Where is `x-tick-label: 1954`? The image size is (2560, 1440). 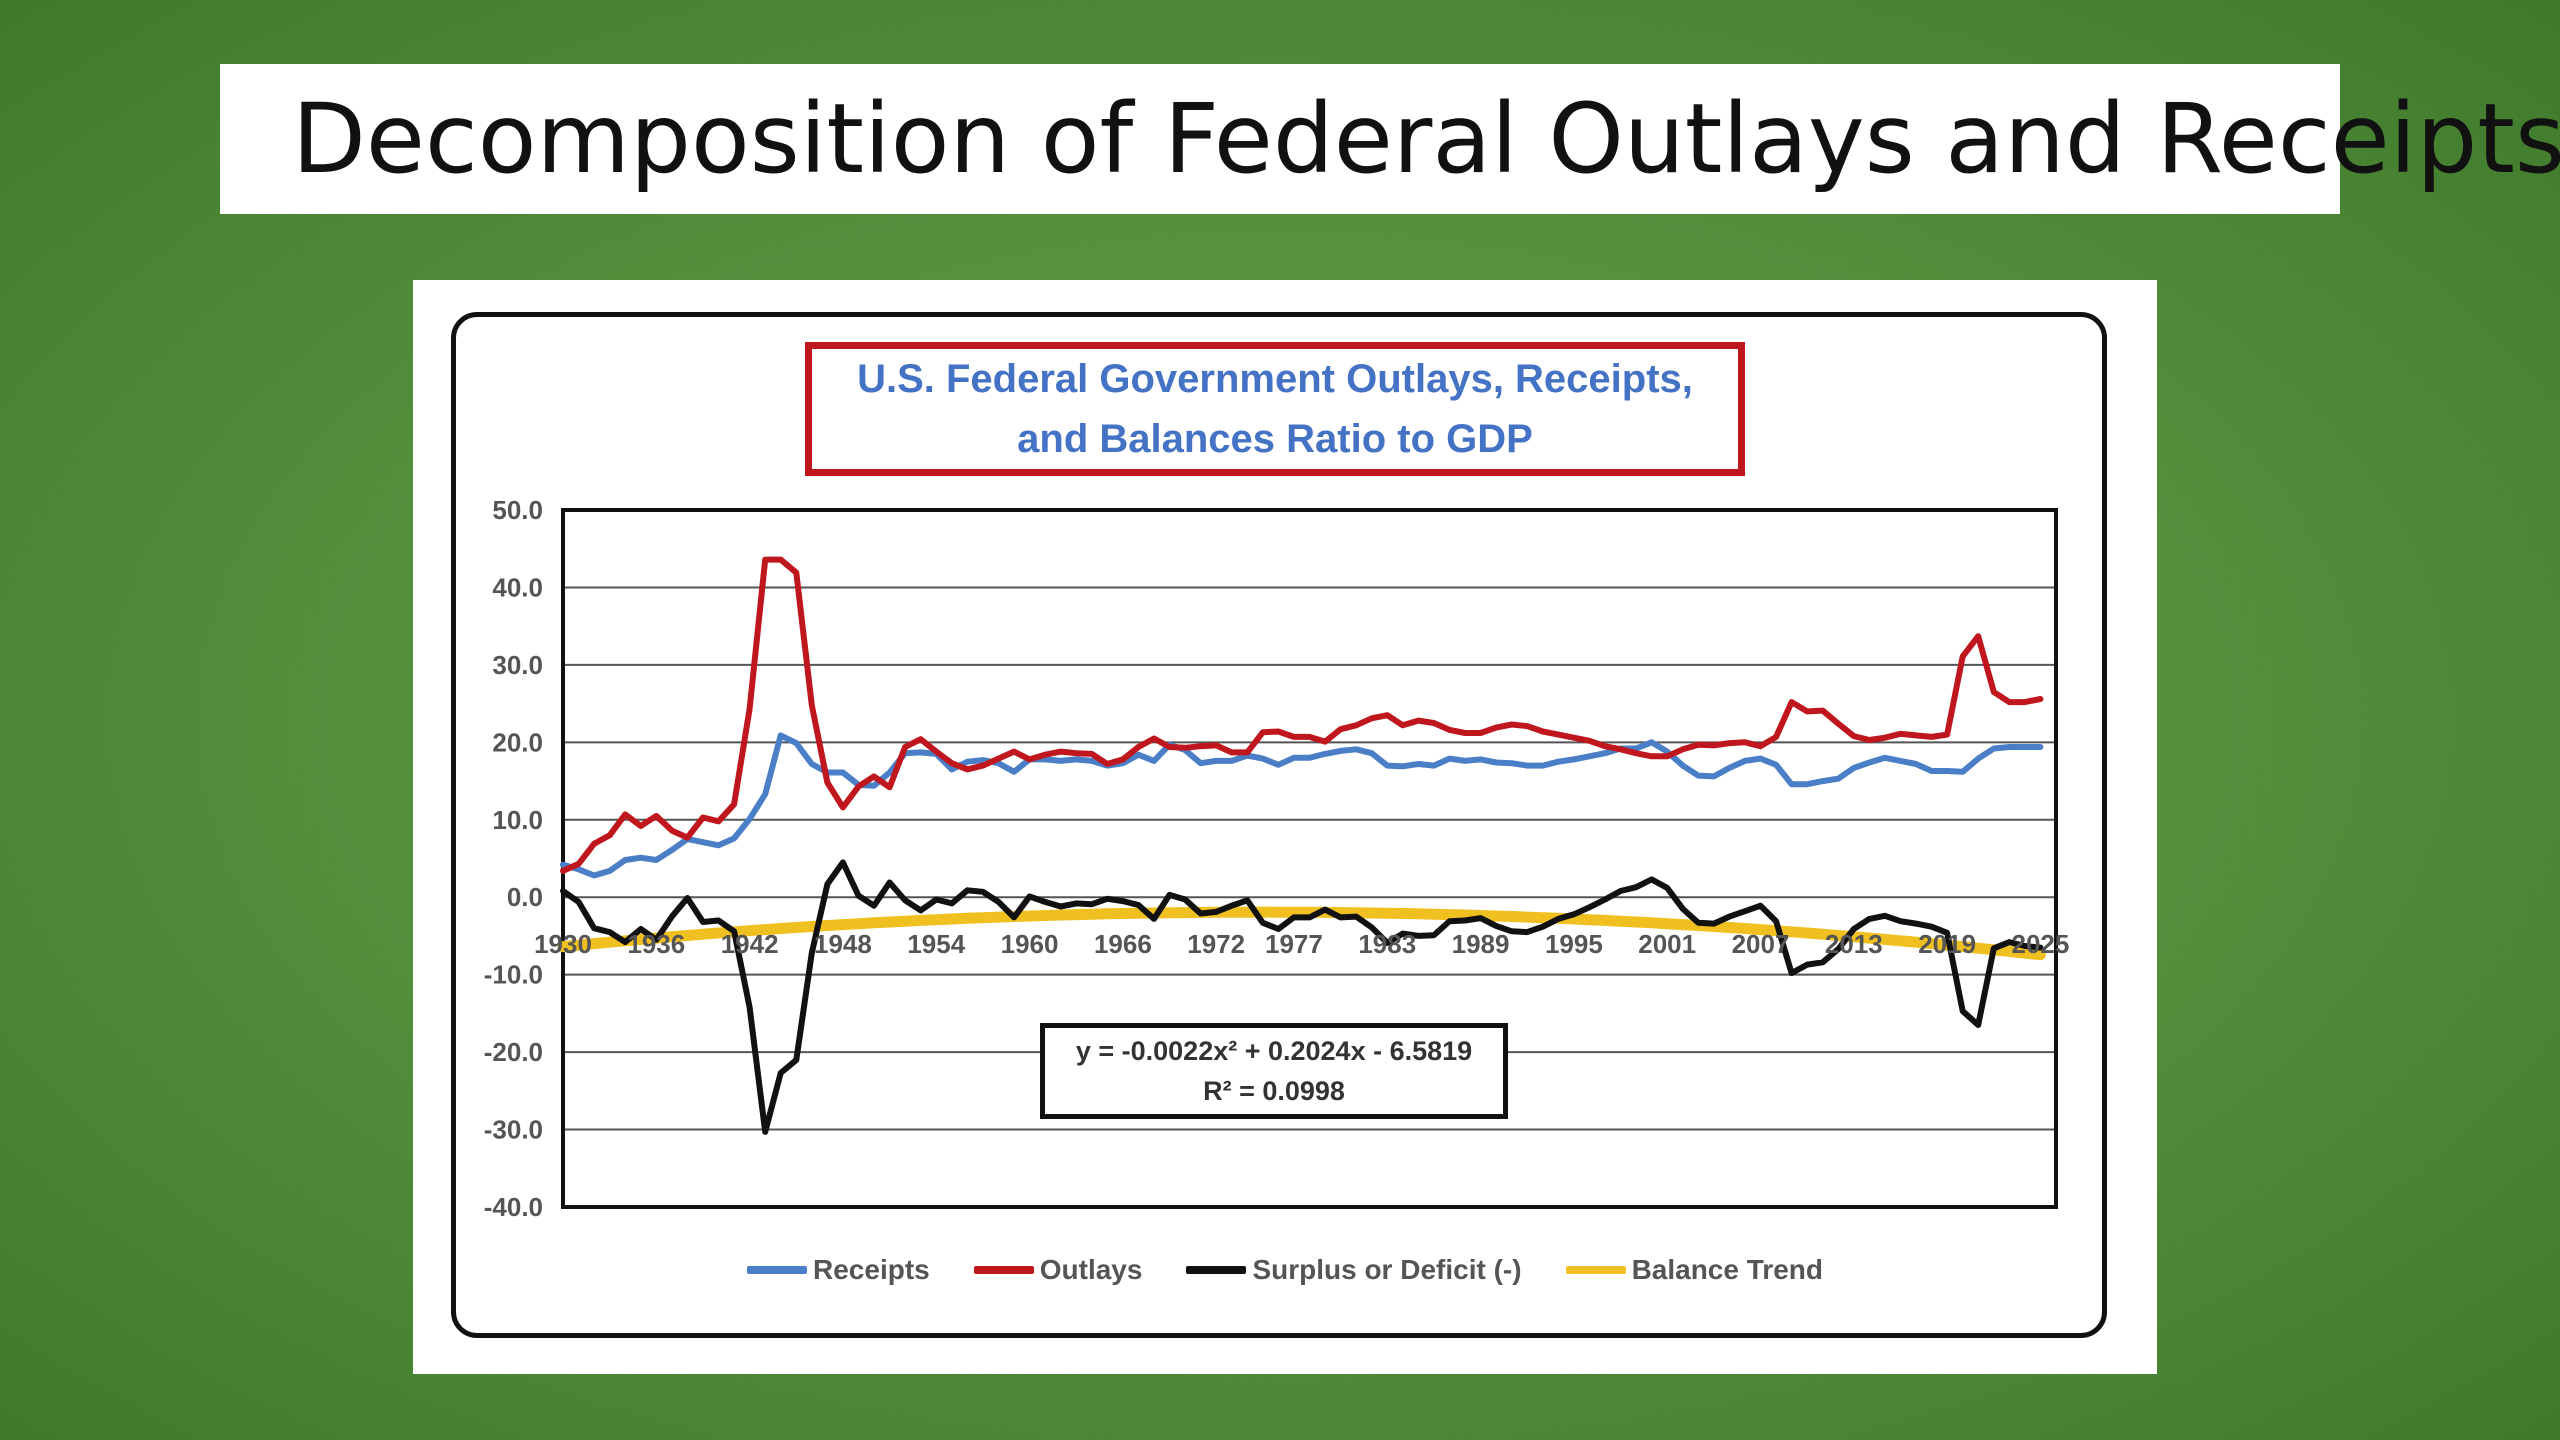
x-tick-label: 1954 is located at coordinates (936, 944).